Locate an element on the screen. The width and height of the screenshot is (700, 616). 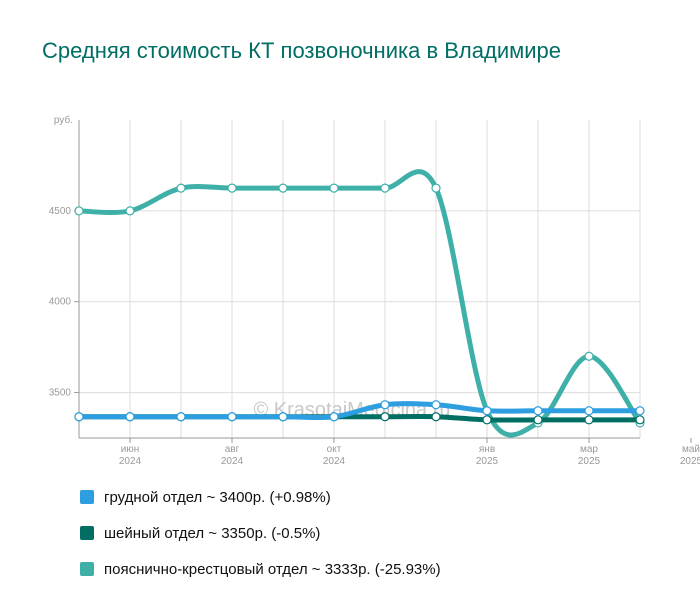
legend-label-chest: грудной отдел ~ 3400р. (+0.98%) is located at coordinates (217, 497).